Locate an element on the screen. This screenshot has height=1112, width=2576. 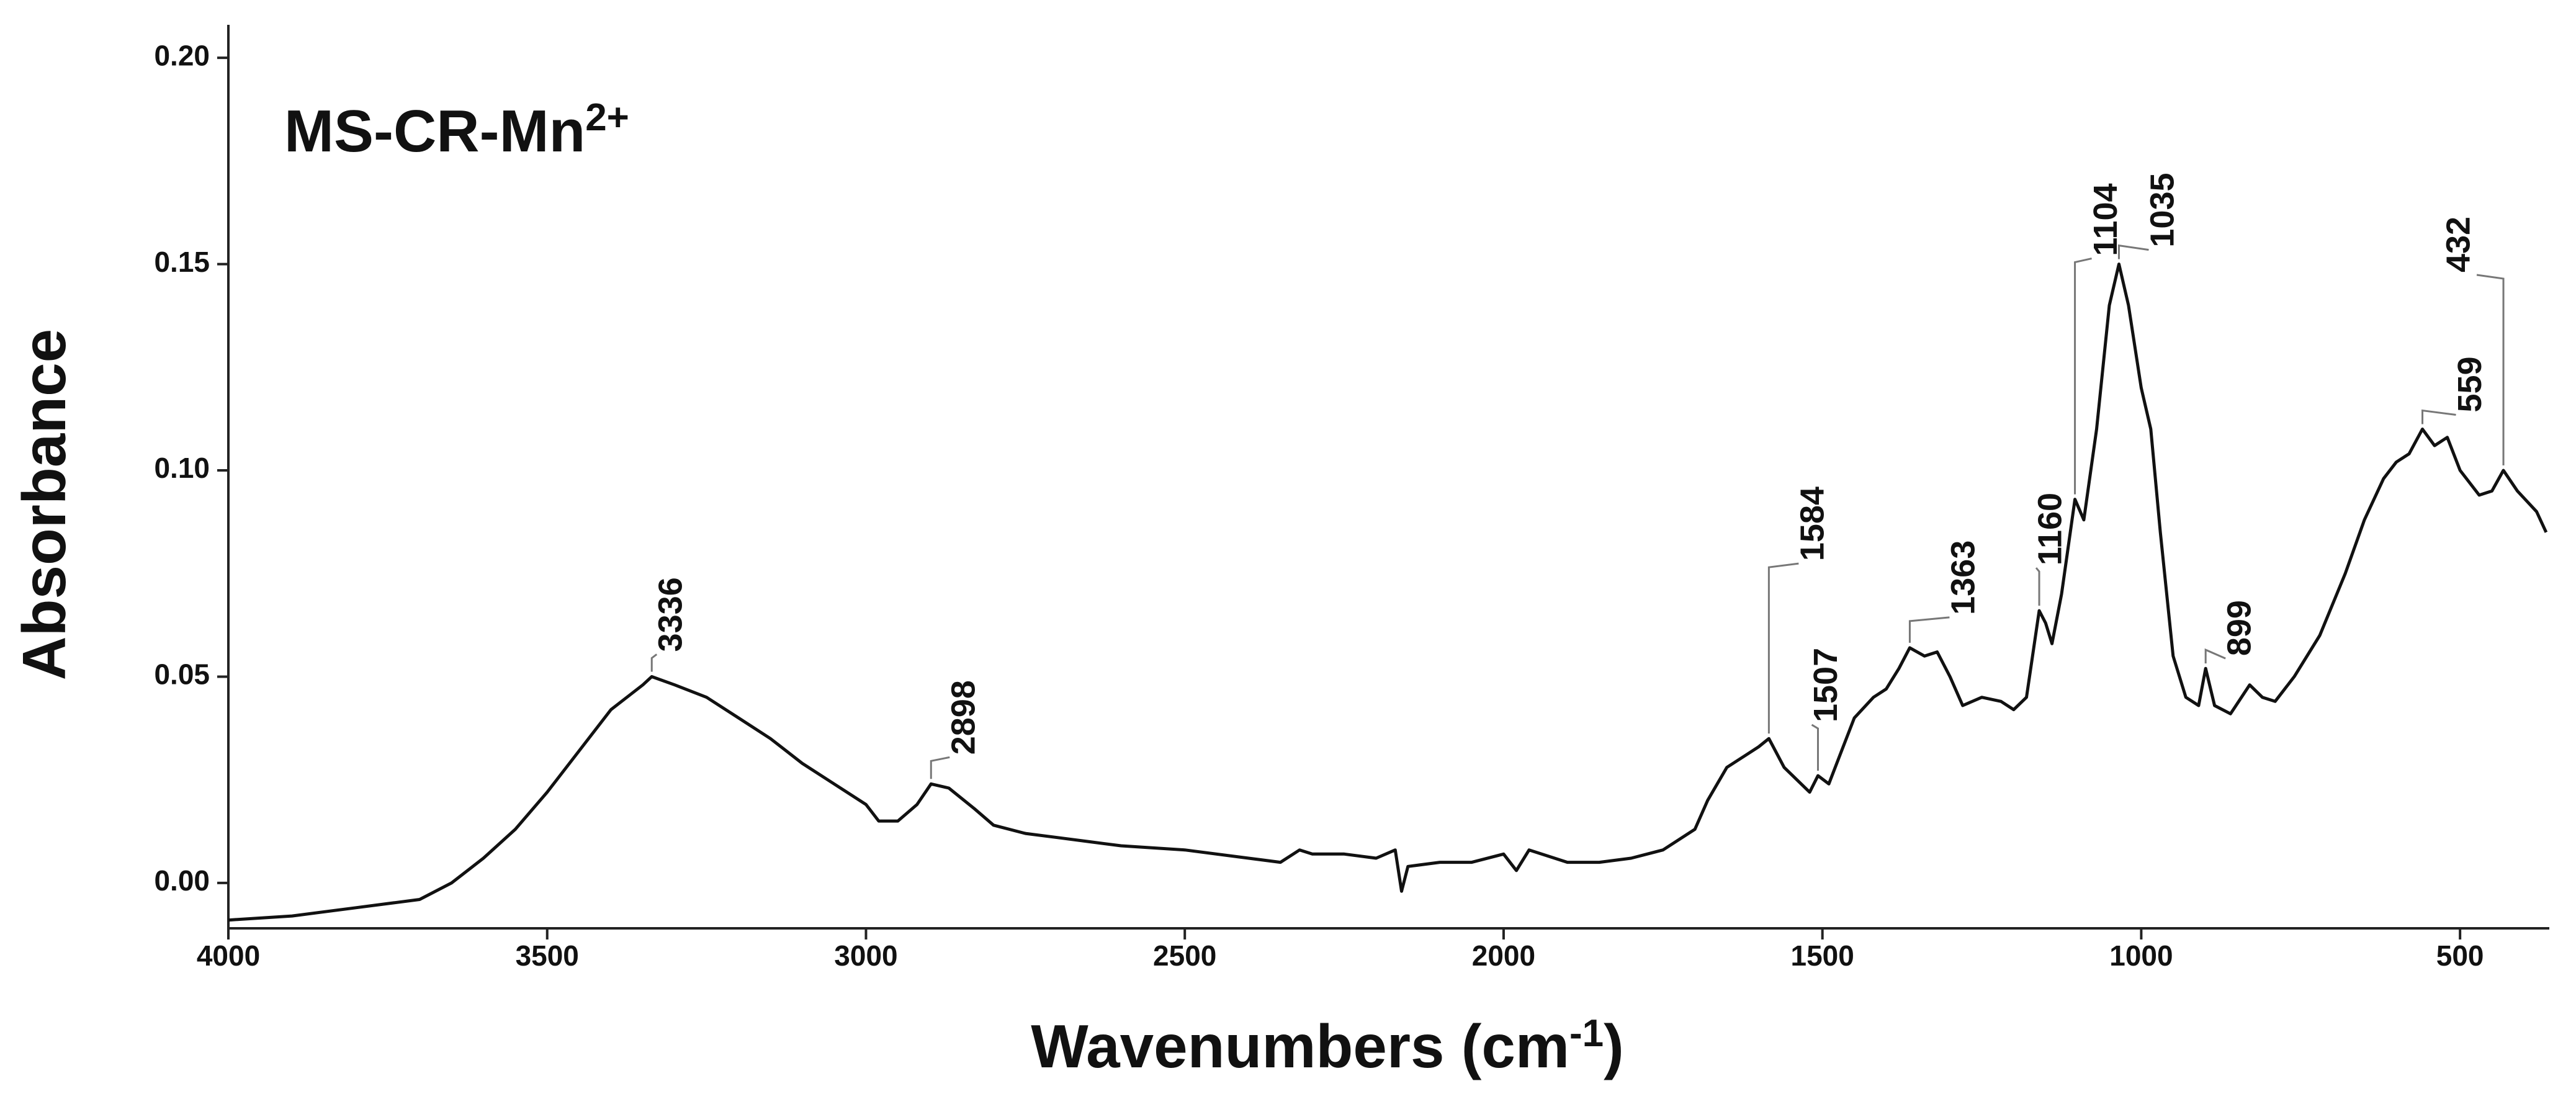
y-axis-label: Absorbance is located at coordinates (44, 504).